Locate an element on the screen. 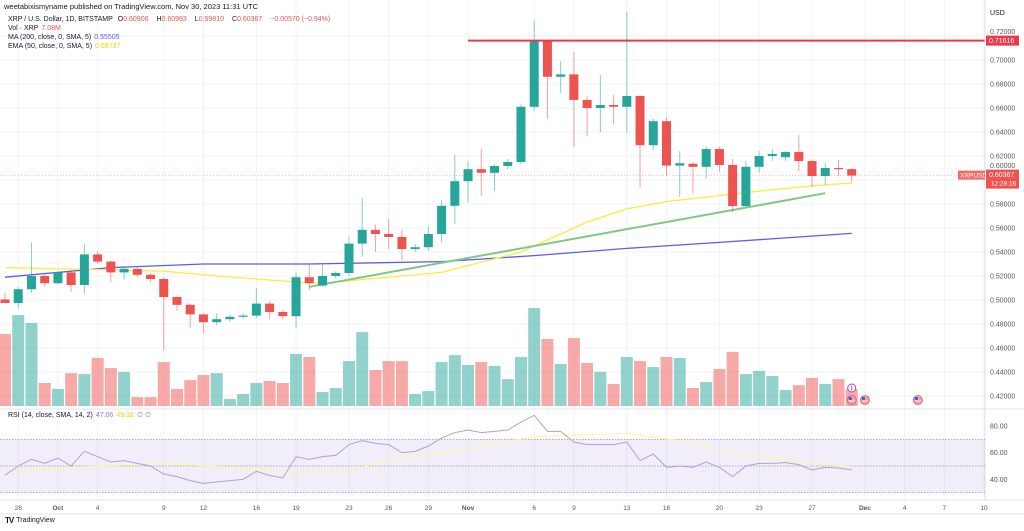  ma-label: MA (200, close, 0, SMA, 5) is located at coordinates (50, 37).